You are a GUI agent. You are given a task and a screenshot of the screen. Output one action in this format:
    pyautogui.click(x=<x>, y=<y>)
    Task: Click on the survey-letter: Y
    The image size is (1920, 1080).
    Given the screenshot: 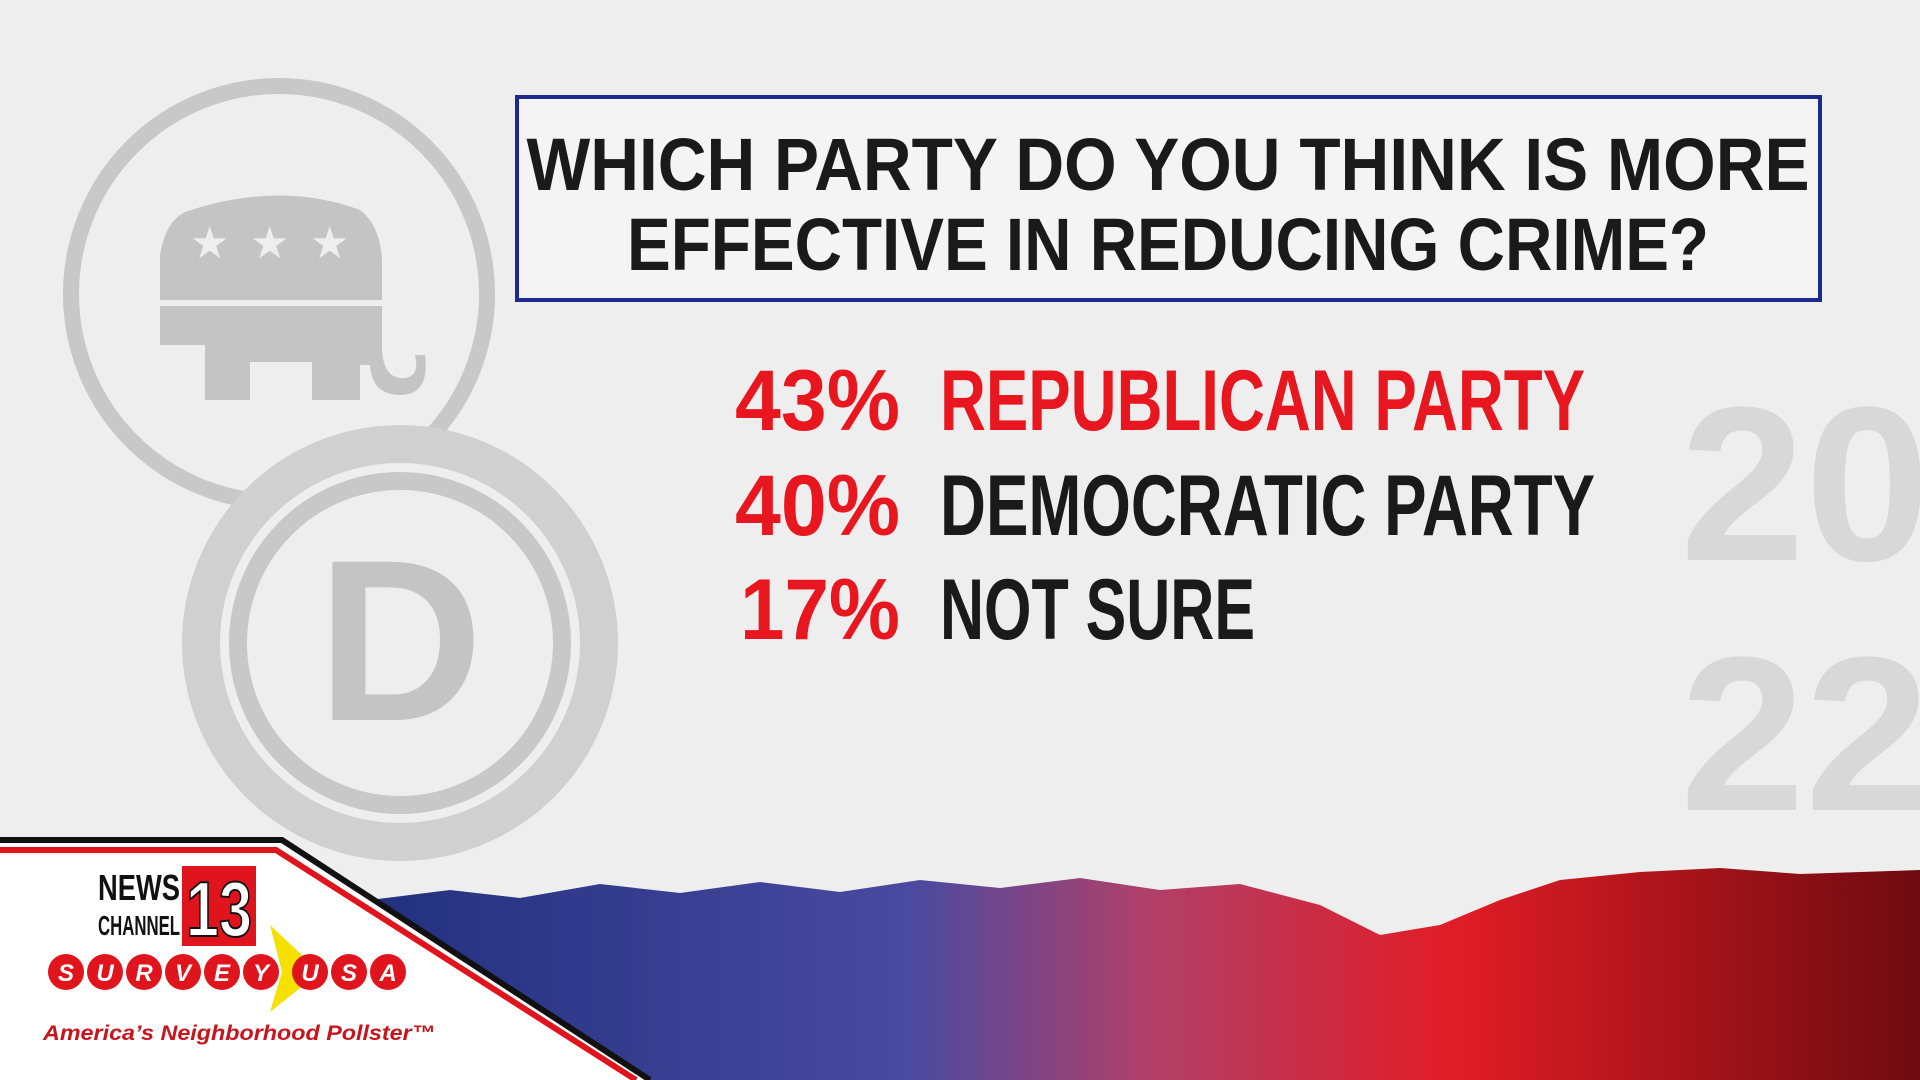 What is the action you would take?
    pyautogui.click(x=262, y=973)
    